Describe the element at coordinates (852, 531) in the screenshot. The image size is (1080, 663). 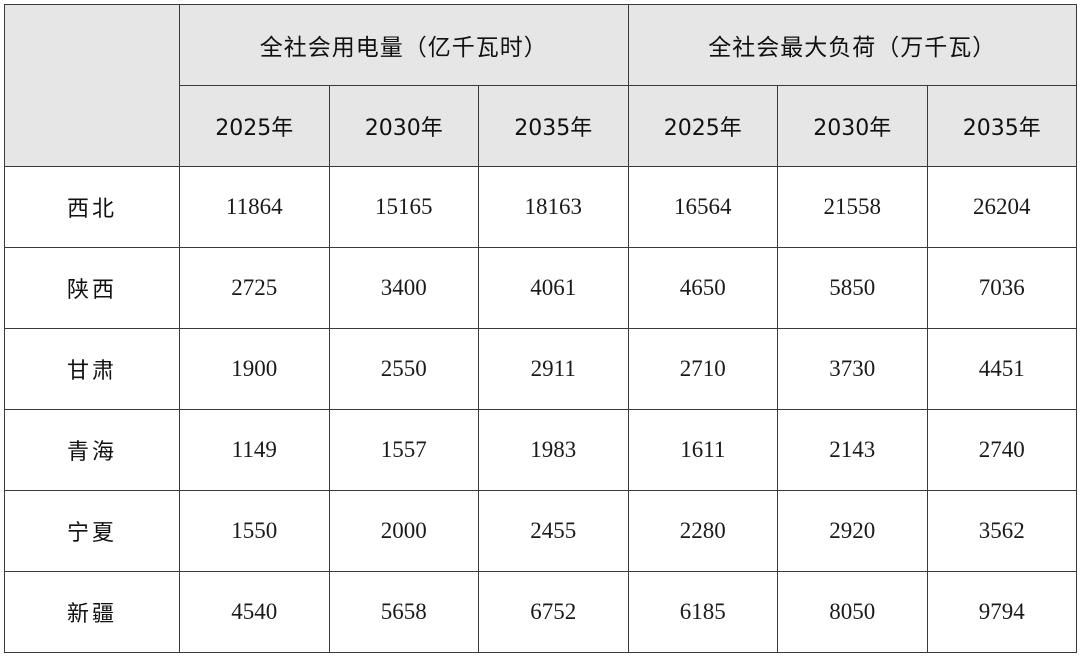
I see `value-cell: 2920` at that location.